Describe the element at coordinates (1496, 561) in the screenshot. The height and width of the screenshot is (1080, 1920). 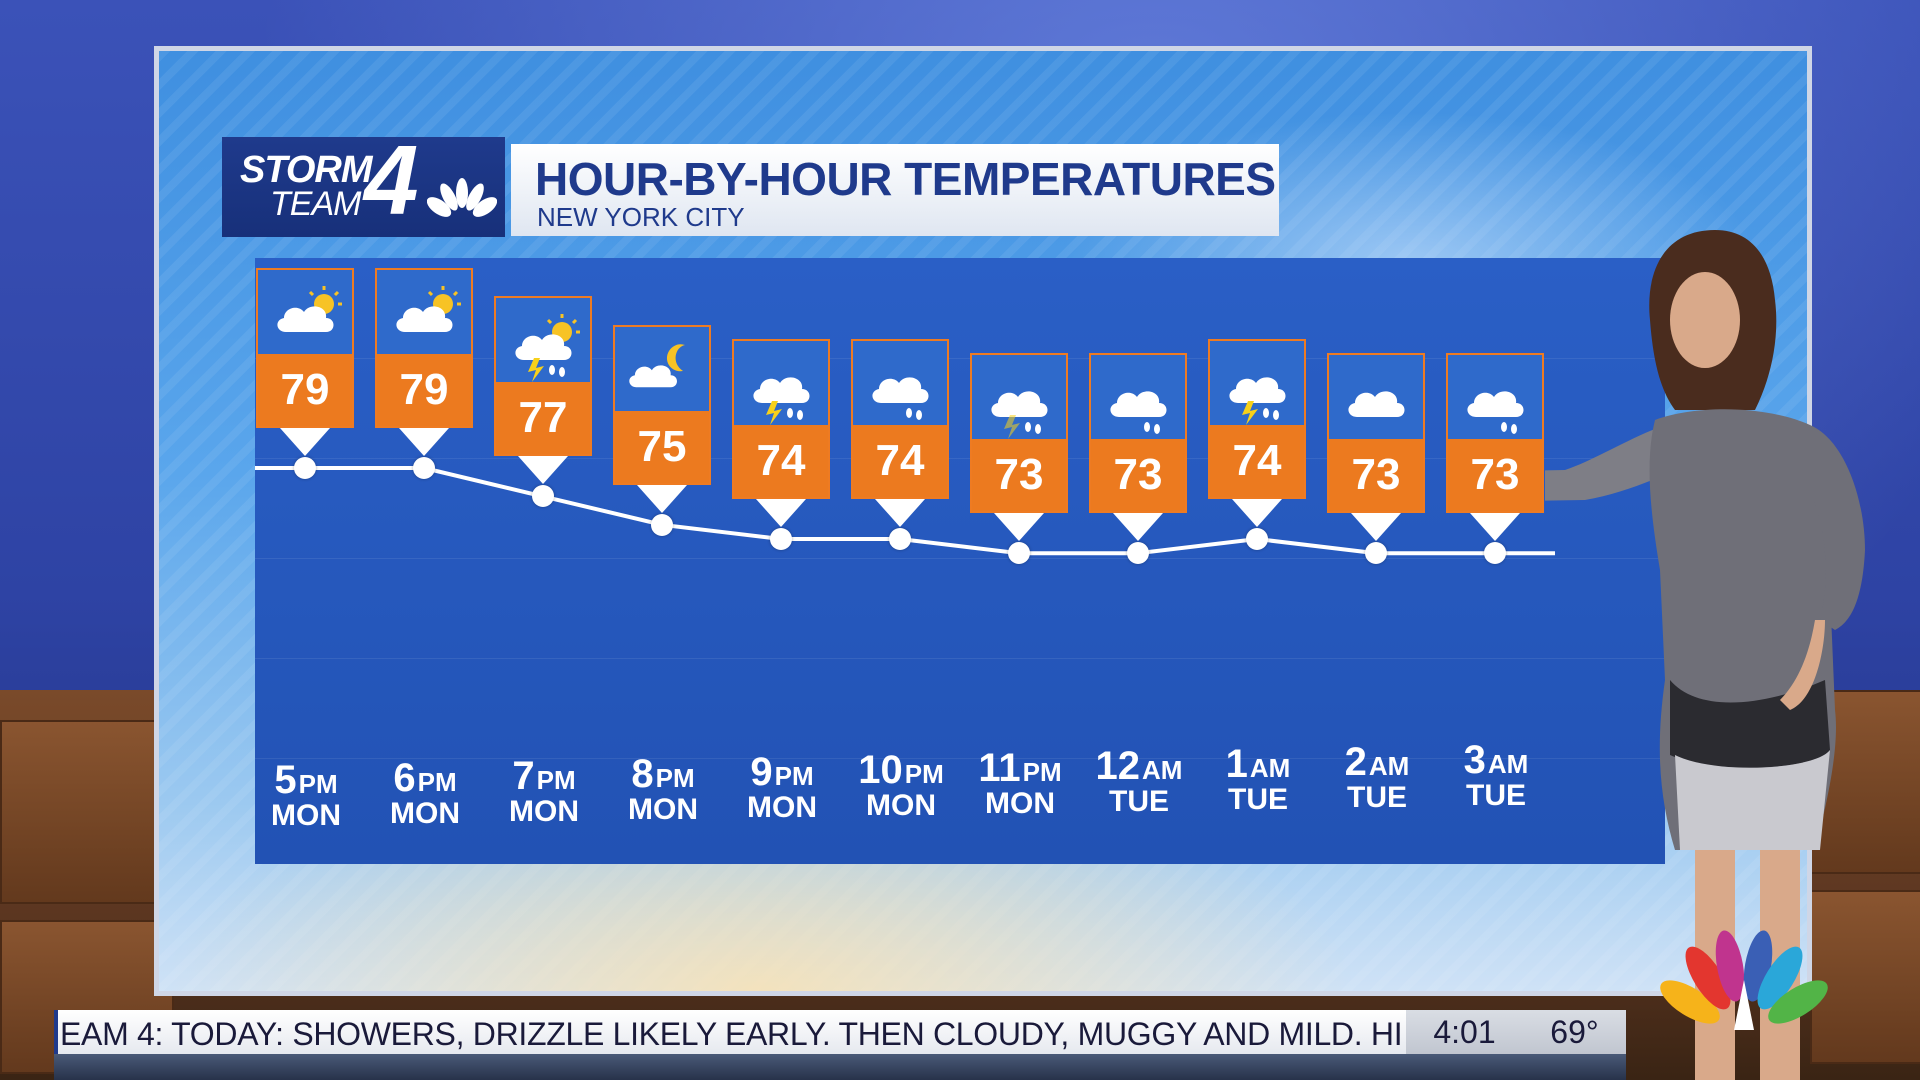
I see `hour-column: 73 3AM TUE` at that location.